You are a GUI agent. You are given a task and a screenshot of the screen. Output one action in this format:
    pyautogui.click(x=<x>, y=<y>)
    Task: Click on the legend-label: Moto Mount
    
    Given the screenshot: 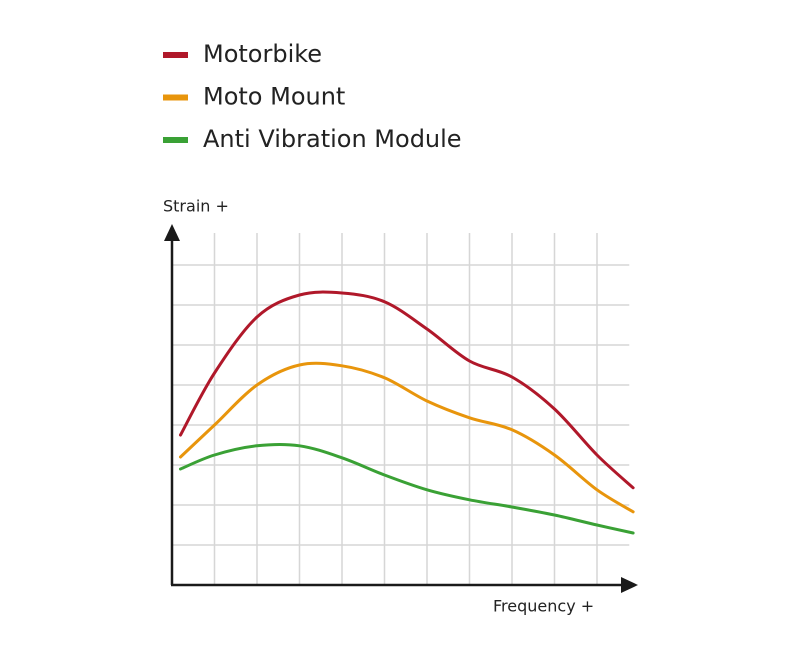 What is the action you would take?
    pyautogui.click(x=274, y=97)
    